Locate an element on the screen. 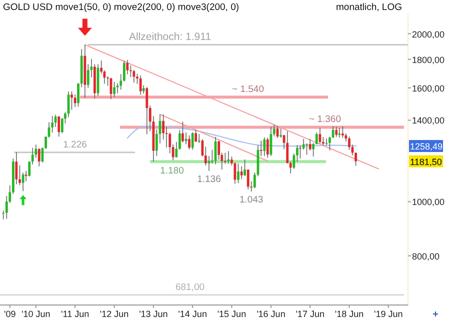 This screenshot has height=320, width=450. chart-title: GOLD USD move1(50, 0) move2(200, 0) move3(200, 0) is located at coordinates (121, 7).